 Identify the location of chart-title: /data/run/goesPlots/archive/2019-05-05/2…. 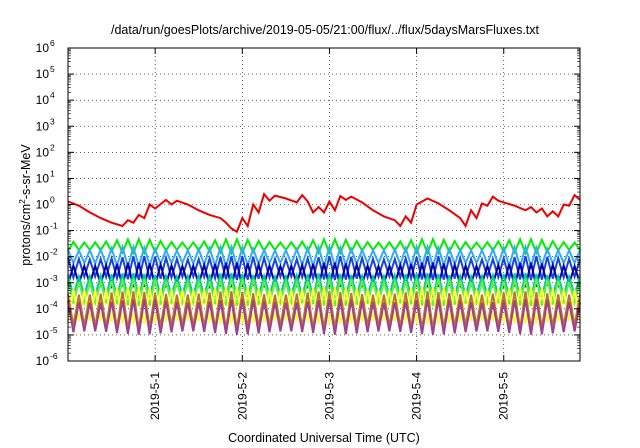
(325, 30).